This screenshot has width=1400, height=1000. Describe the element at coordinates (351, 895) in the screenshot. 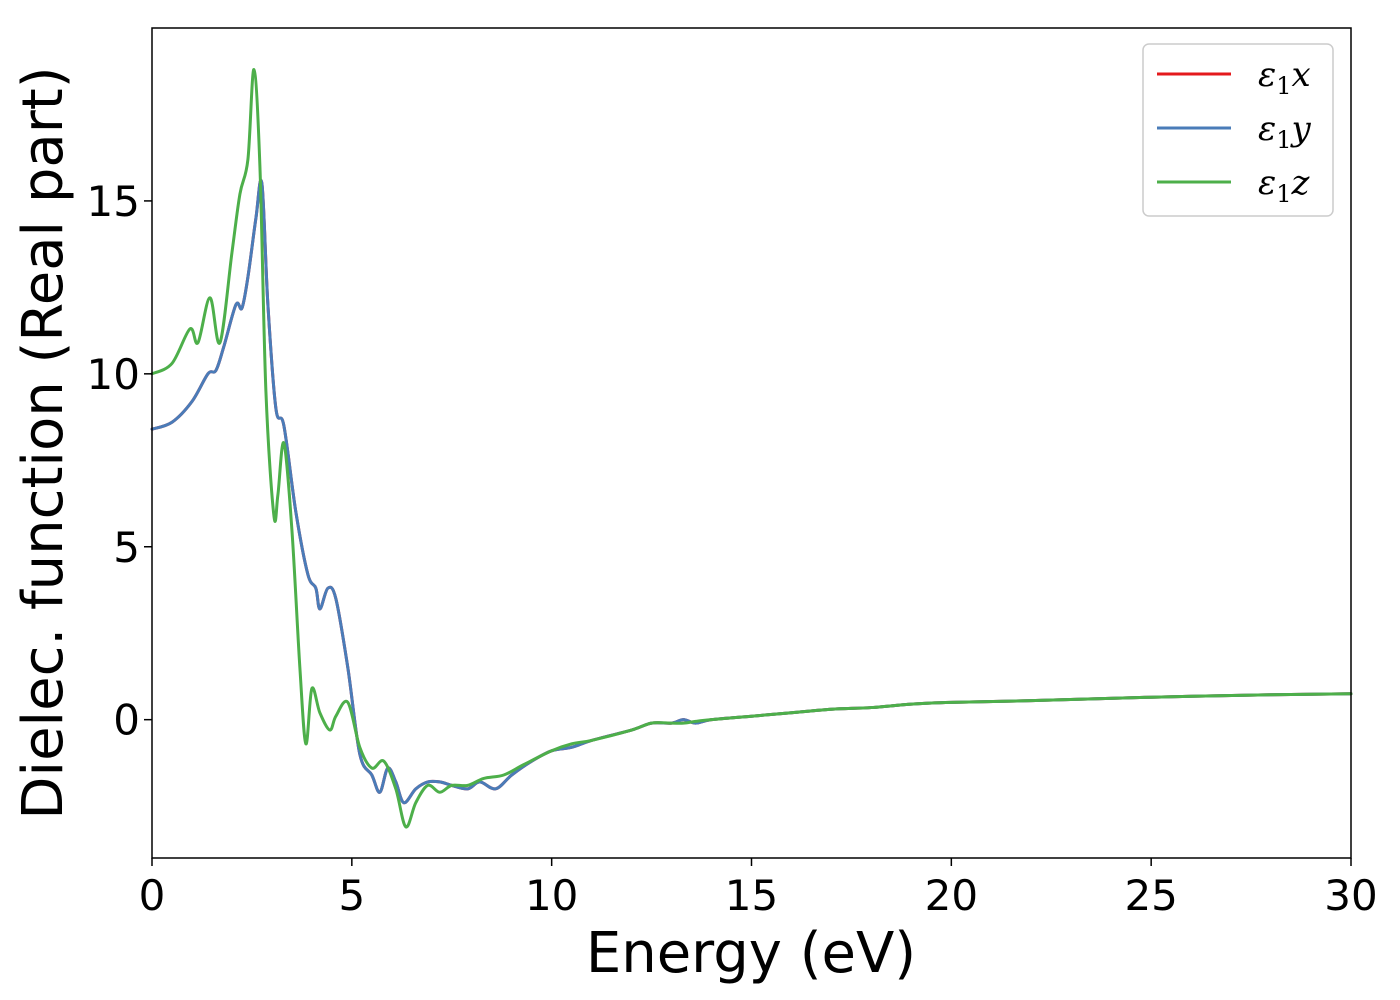

I see `x-tick-label: 5` at that location.